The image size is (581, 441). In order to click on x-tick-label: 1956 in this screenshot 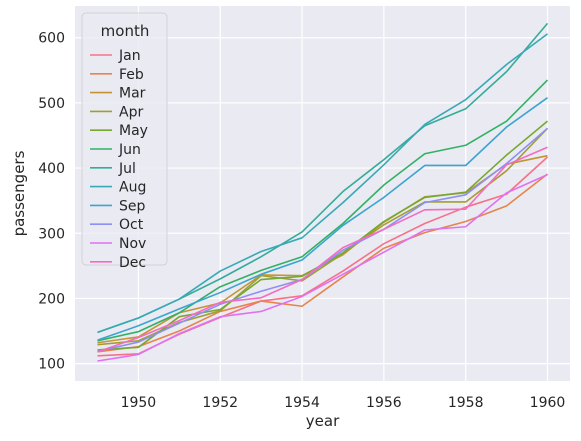, I will do `click(384, 403)`.